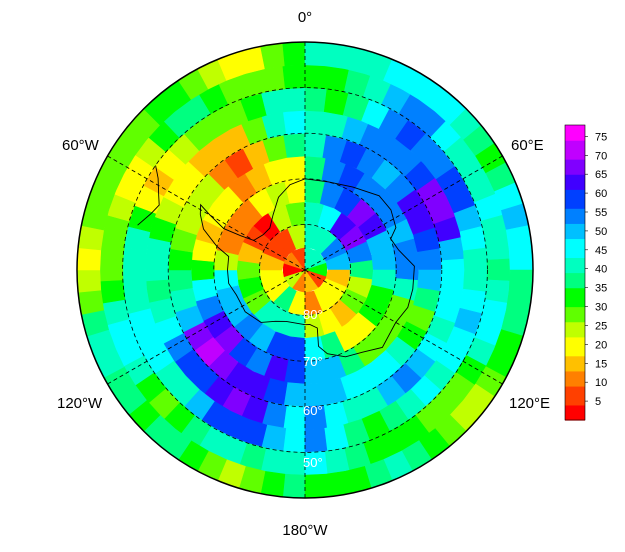 This screenshot has width=625, height=552. What do you see at coordinates (313, 314) in the screenshot?
I see `lat-label-80: 80°` at bounding box center [313, 314].